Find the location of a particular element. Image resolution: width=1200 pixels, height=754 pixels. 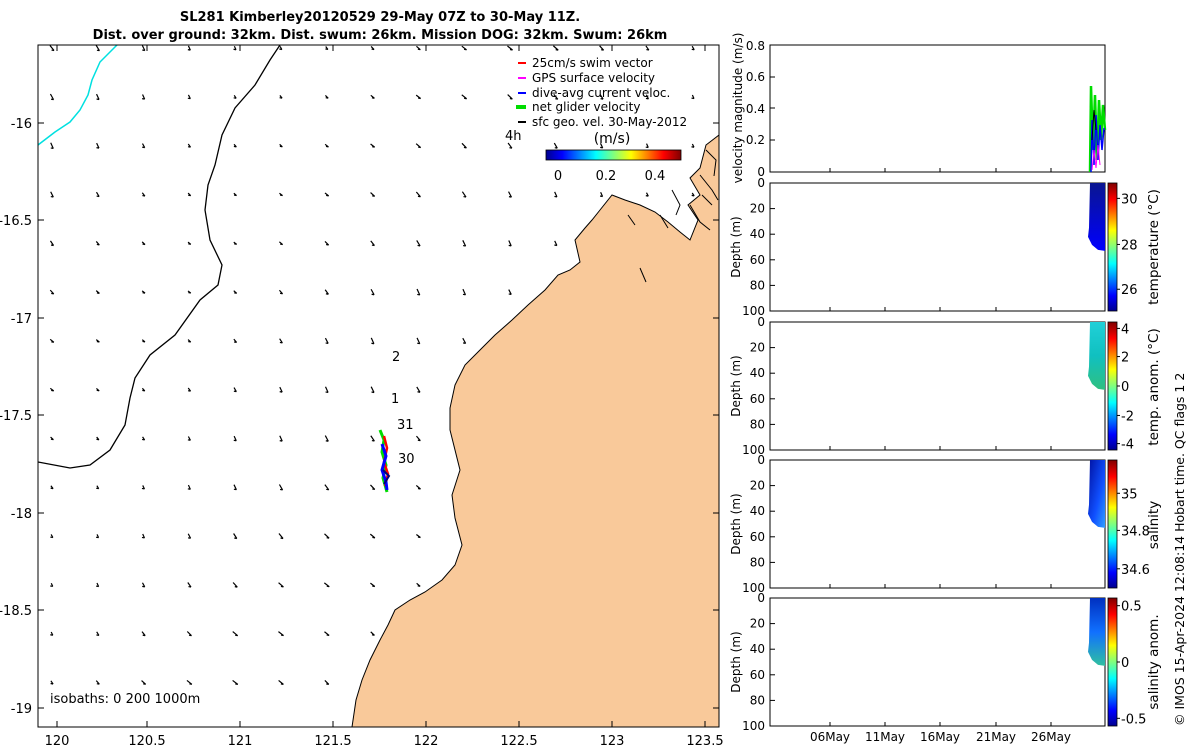

isobath-1000-line is located at coordinates (78, 95).